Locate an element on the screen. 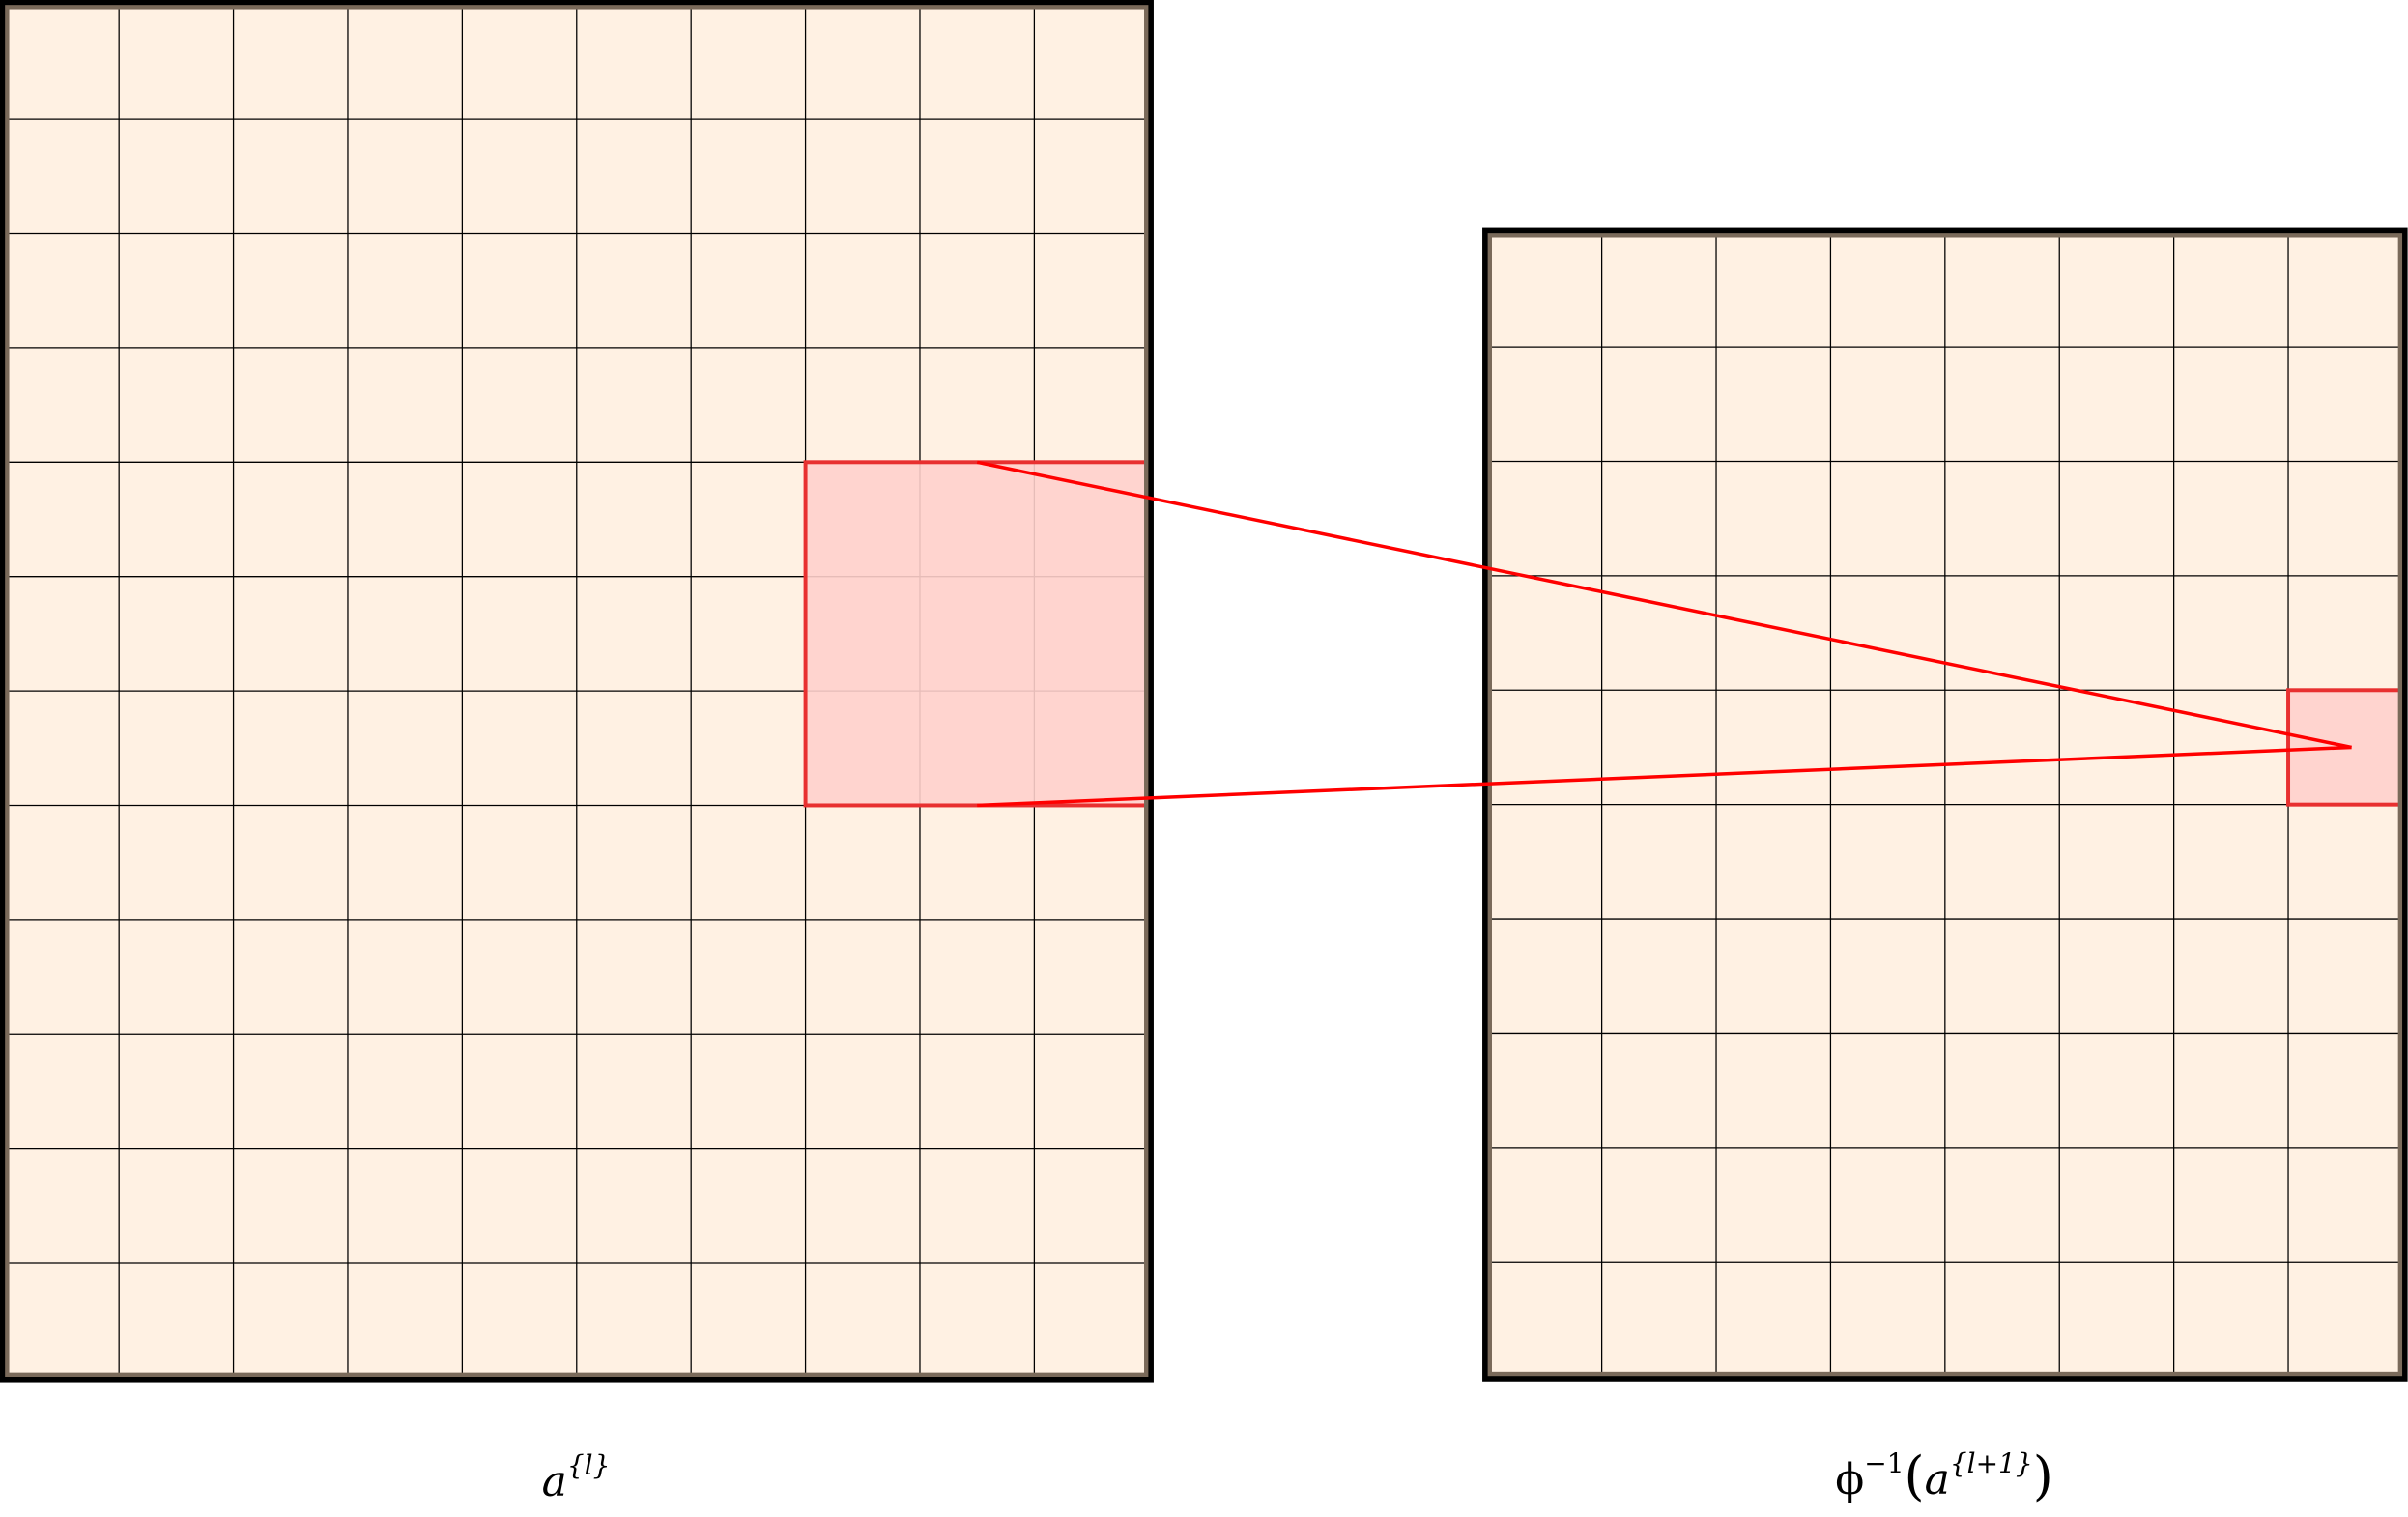 This screenshot has height=1517, width=2408. label-func: ϕ is located at coordinates (1850, 1479).